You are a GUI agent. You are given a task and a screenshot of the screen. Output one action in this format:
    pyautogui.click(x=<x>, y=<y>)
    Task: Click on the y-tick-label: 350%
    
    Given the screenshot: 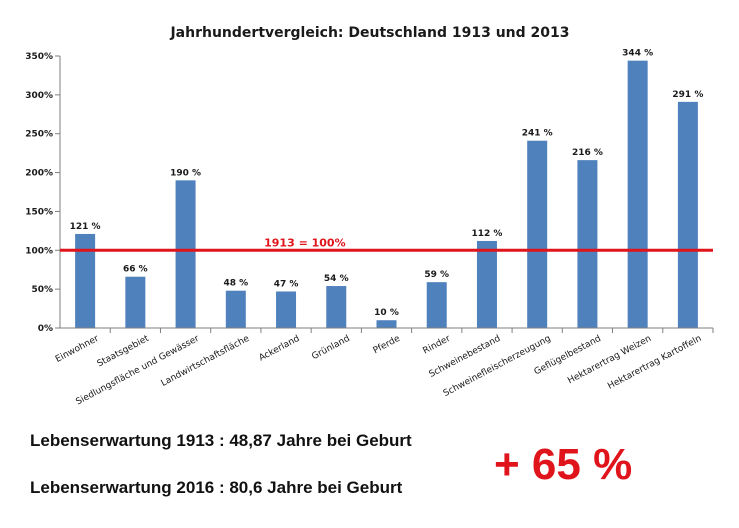 What is the action you would take?
    pyautogui.click(x=39, y=57)
    